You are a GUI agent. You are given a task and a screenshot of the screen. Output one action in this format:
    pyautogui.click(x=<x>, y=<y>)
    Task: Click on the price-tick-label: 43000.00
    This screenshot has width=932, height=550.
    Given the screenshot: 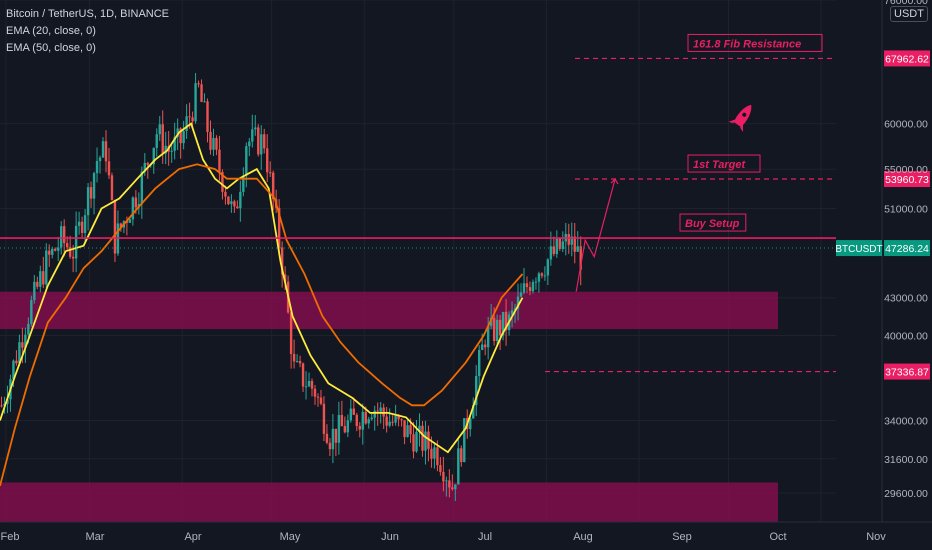 What is the action you would take?
    pyautogui.click(x=906, y=299)
    